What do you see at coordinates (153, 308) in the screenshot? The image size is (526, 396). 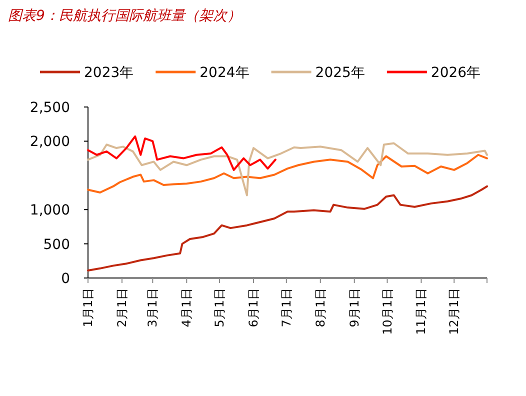 I see `x-tick-label: 3月1日` at bounding box center [153, 308].